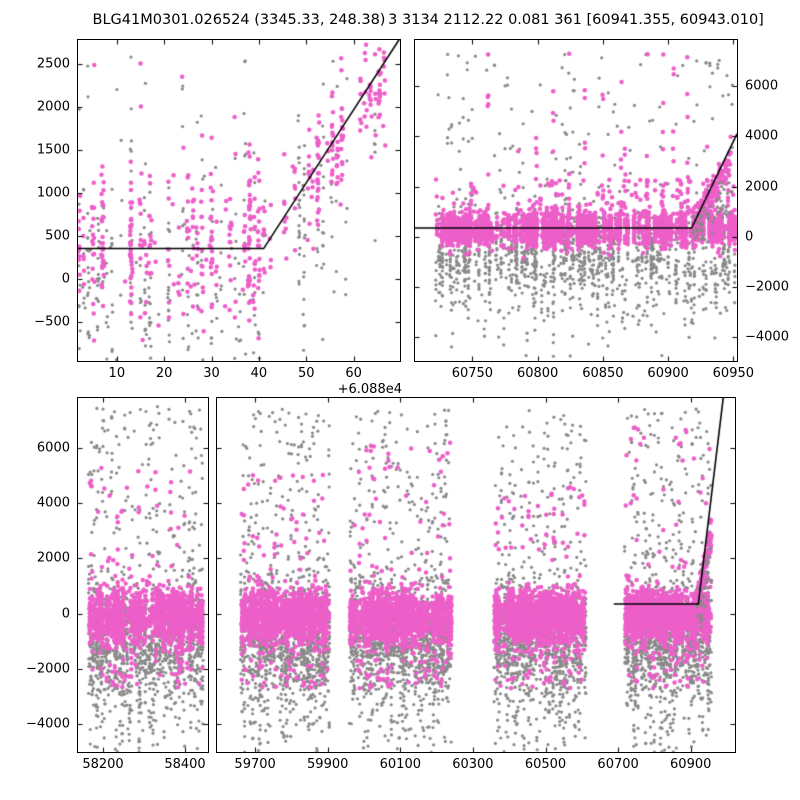 The width and height of the screenshot is (800, 800). I want to click on x-tick-label: 59700, so click(255, 764).